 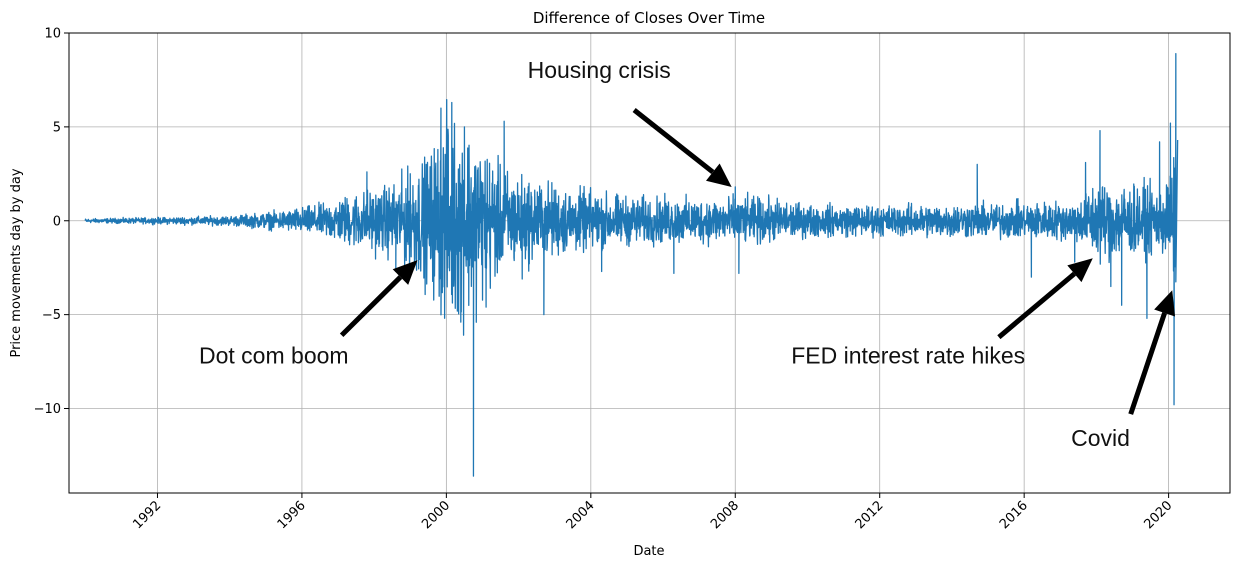 What do you see at coordinates (47, 409) in the screenshot?
I see `y-tick-label: −10` at bounding box center [47, 409].